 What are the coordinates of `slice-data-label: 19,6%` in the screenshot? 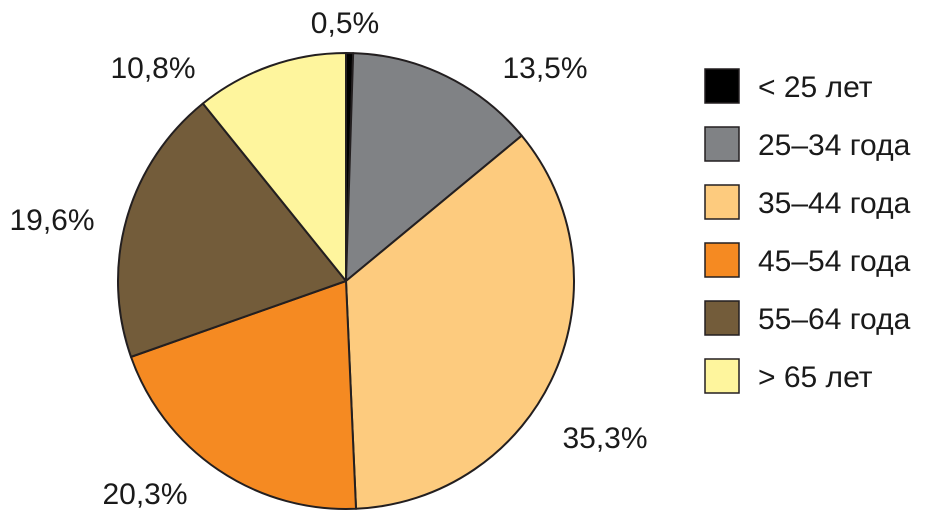 It's located at (51, 220).